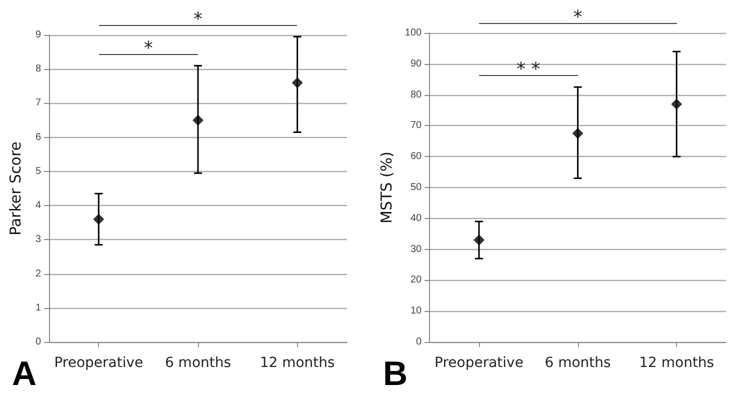 Image resolution: width=742 pixels, height=402 pixels. What do you see at coordinates (38, 308) in the screenshot?
I see `y-tick-label: 1` at bounding box center [38, 308].